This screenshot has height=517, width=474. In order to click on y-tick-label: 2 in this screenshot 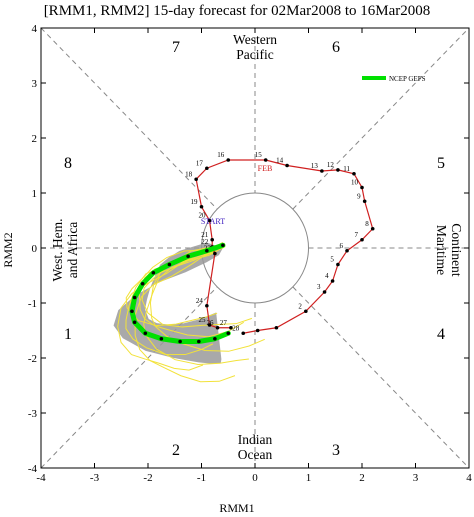, I will do `click(35, 139)`.